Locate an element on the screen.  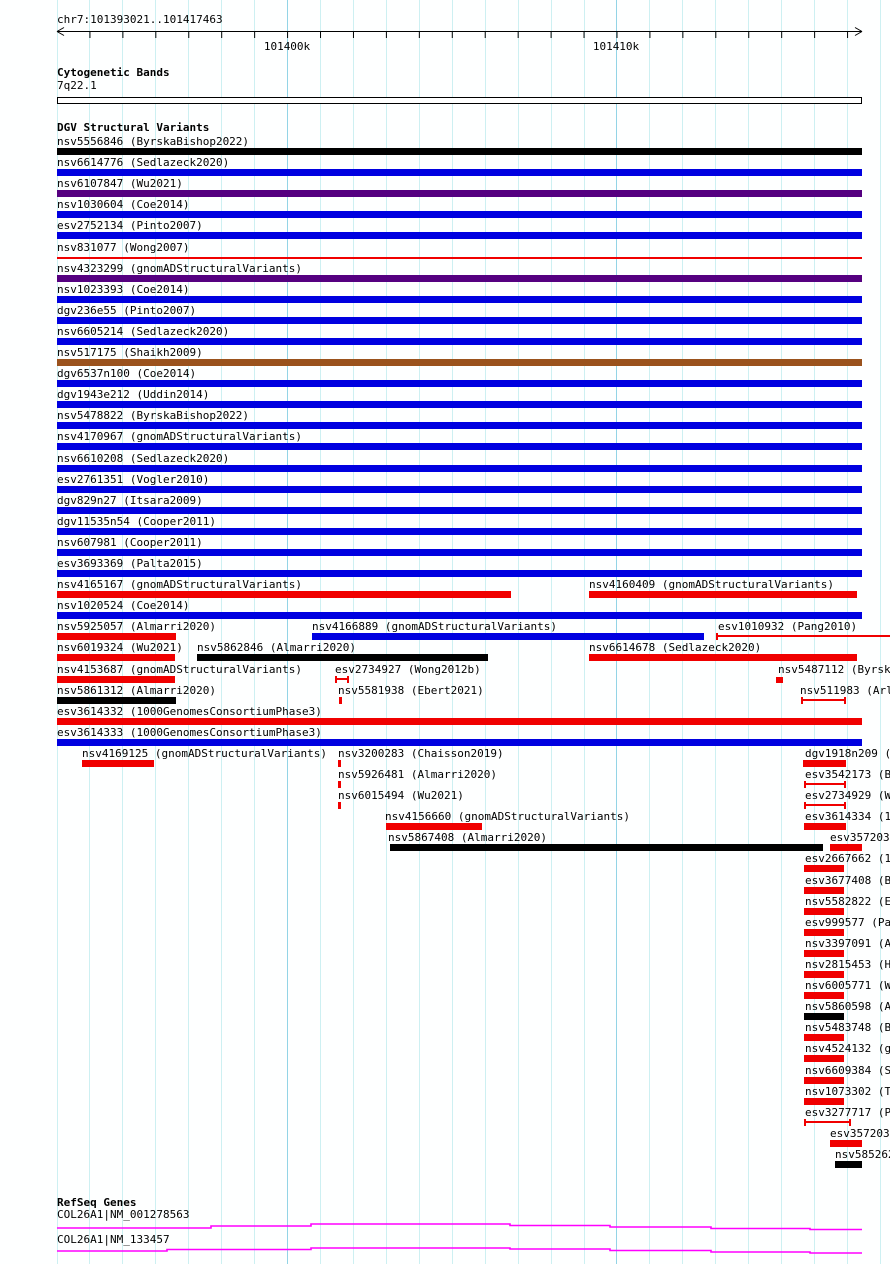
variant-label: nsv4170967 (gnomADStructuralVariants) is located at coordinates (180, 436).